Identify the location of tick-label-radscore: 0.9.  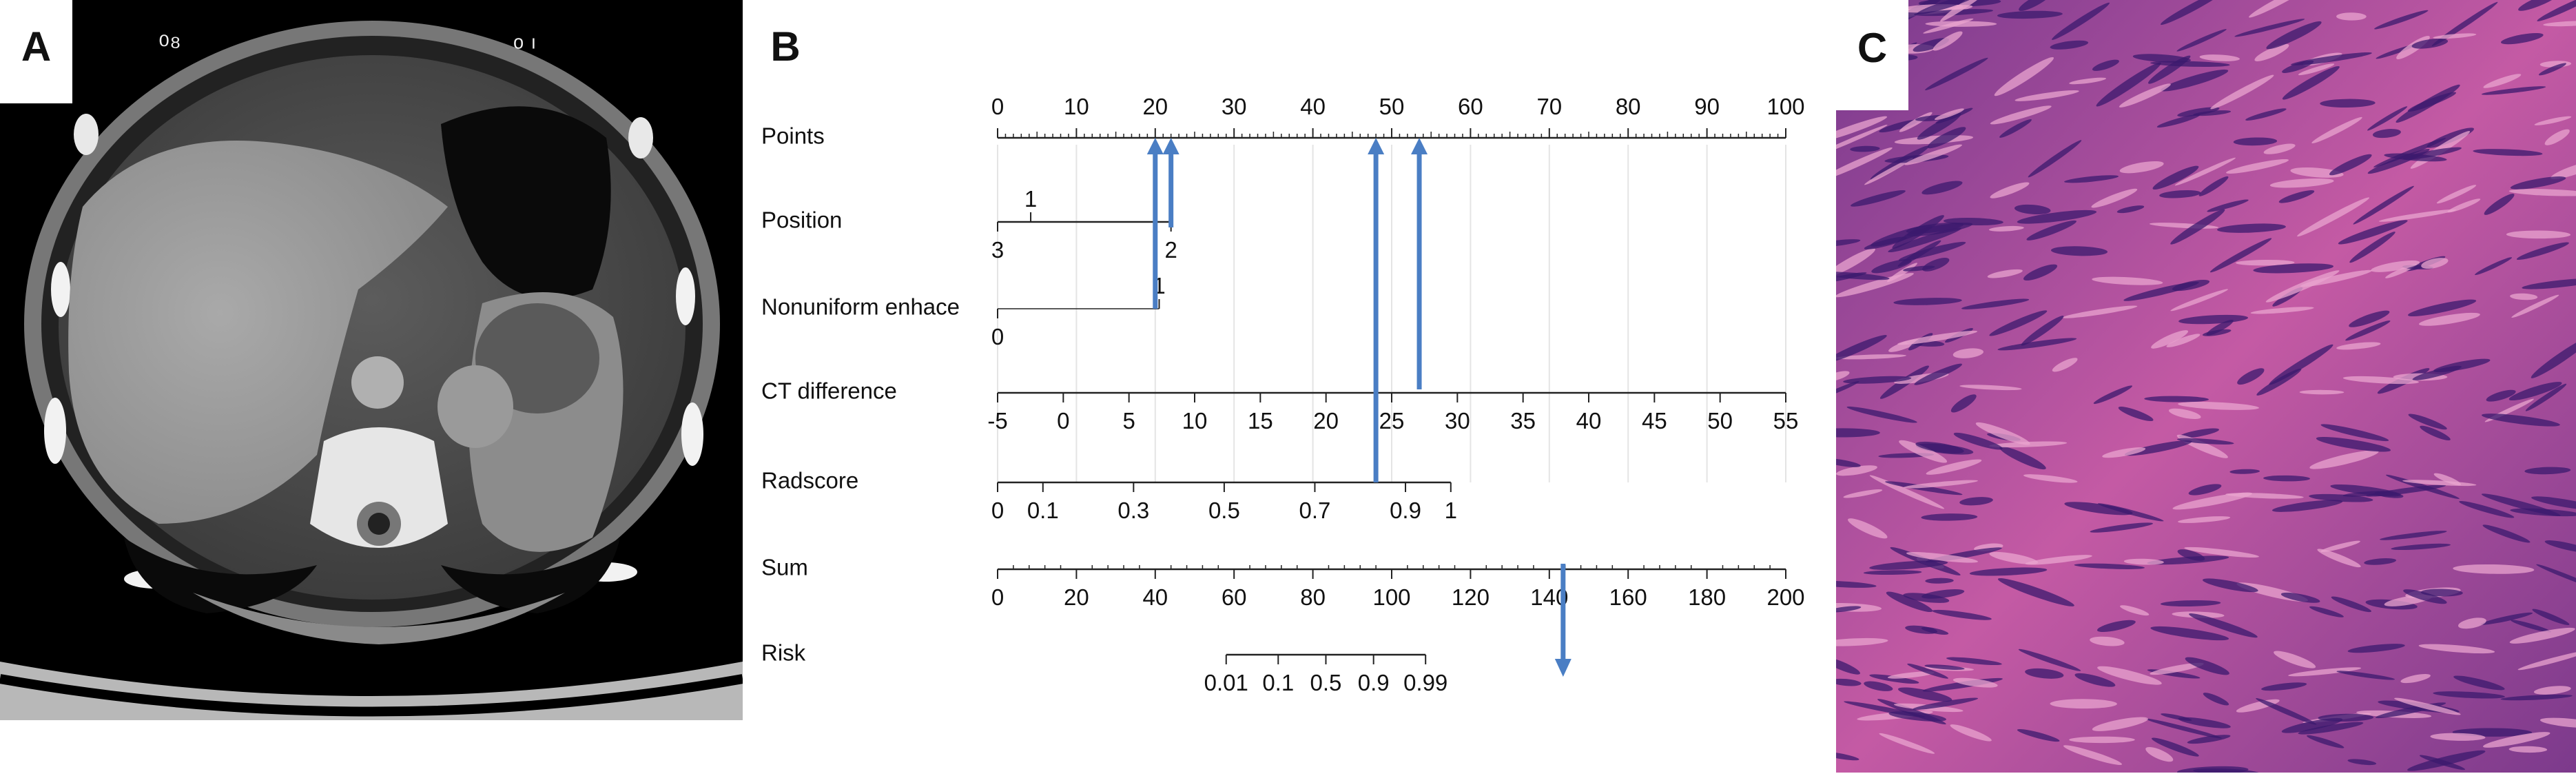
(1405, 510).